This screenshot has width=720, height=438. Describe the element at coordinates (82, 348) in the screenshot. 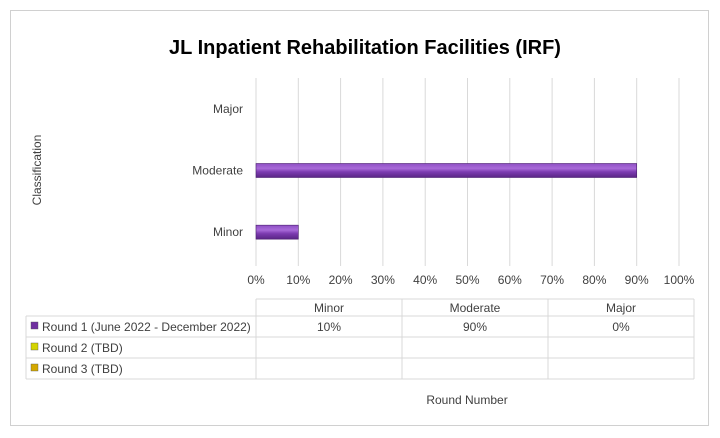

I see `legend-label: Round 2 (TBD)` at that location.